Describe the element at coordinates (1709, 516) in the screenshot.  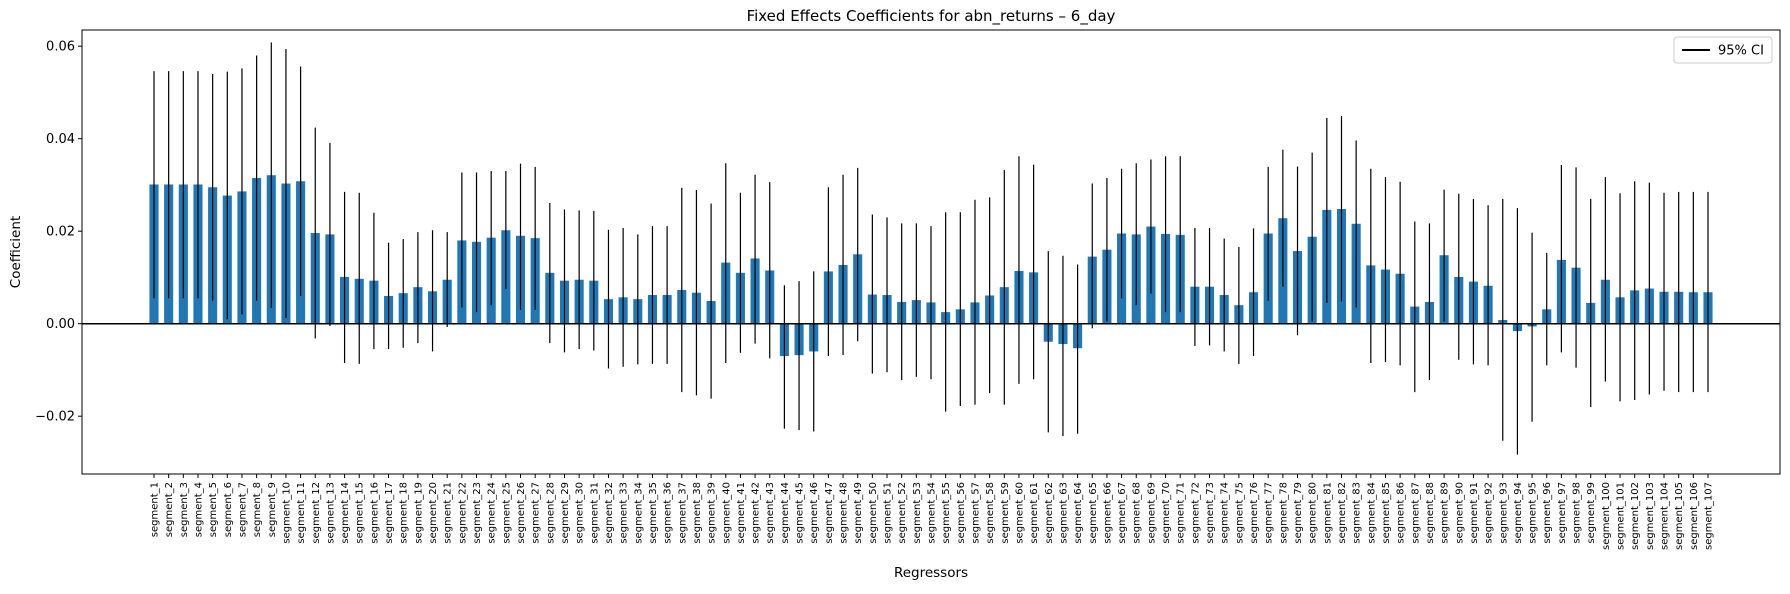
I see `x-tick-label: segment_107` at that location.